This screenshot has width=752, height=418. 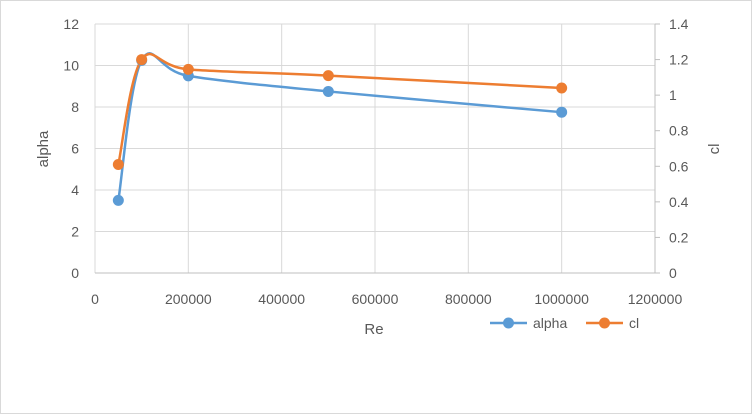 What do you see at coordinates (75, 273) in the screenshot?
I see `y-left-tick-label: 0` at bounding box center [75, 273].